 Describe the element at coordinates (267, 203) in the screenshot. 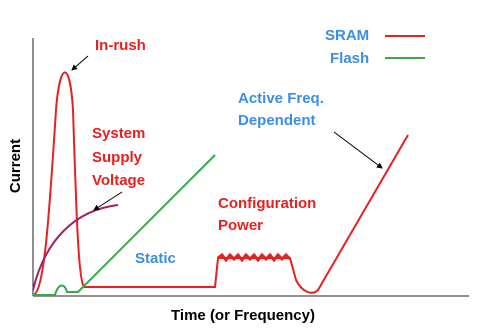

I see `annotation: Configuration` at that location.